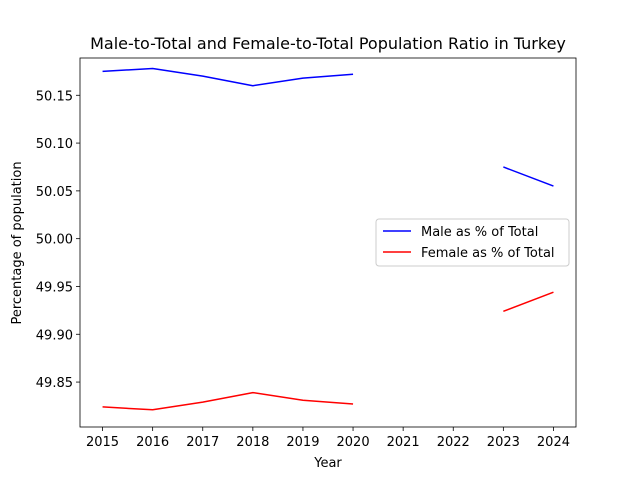 This screenshot has height=480, width=640. Describe the element at coordinates (403, 442) in the screenshot. I see `x-tick-label: 2021` at that location.